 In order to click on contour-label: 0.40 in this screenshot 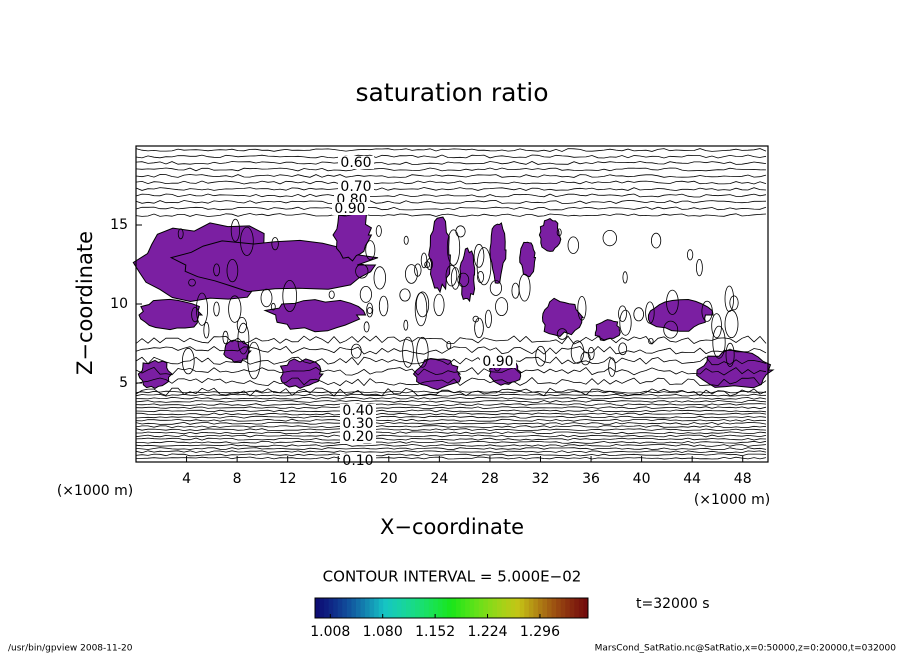, I will do `click(357, 411)`.